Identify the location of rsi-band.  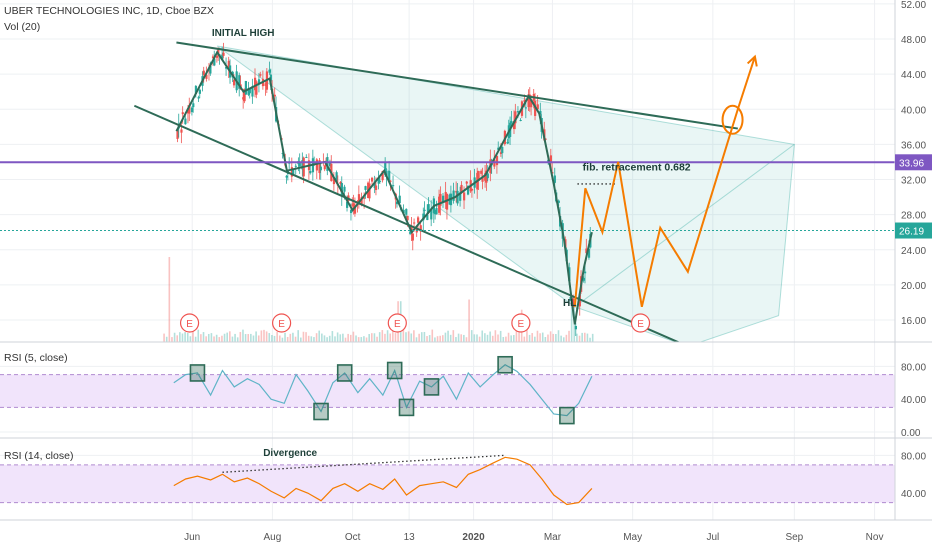
(447, 391).